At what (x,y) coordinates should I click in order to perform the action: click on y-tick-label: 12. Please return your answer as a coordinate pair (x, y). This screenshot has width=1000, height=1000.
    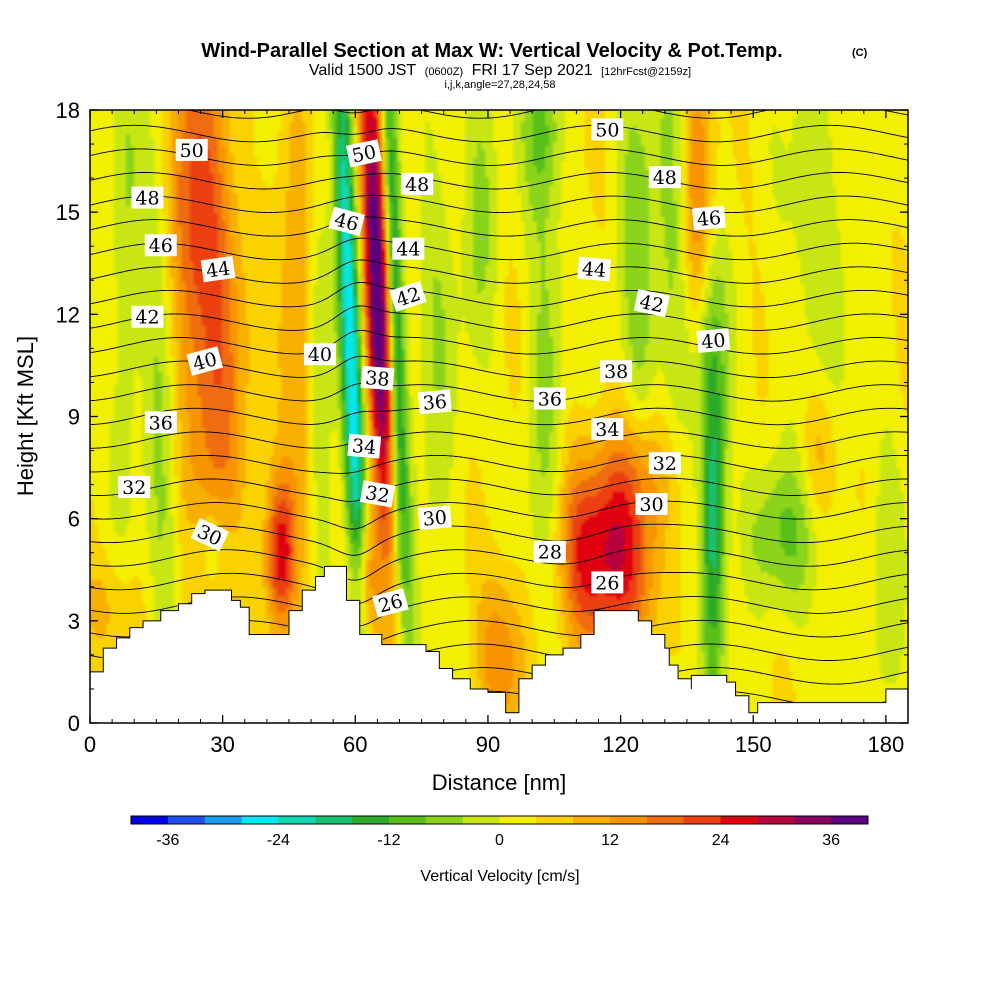
    Looking at the image, I should click on (68, 314).